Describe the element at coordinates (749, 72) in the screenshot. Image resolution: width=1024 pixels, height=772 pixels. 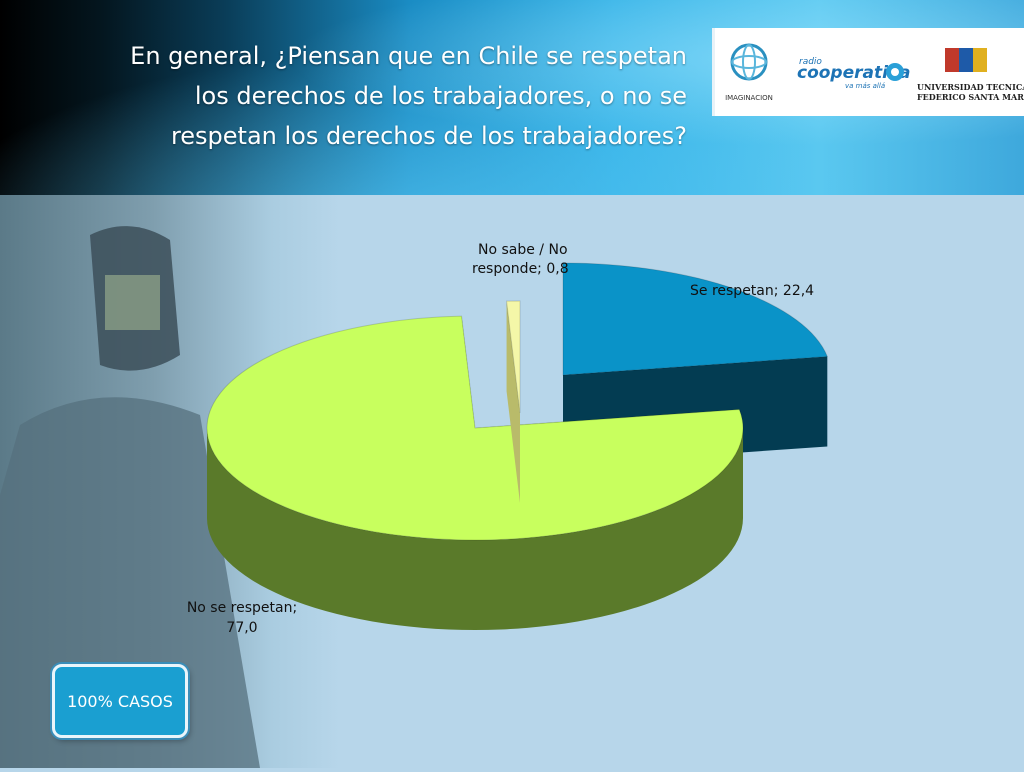
I see `imaginacion-logo: IMAGINACION` at that location.